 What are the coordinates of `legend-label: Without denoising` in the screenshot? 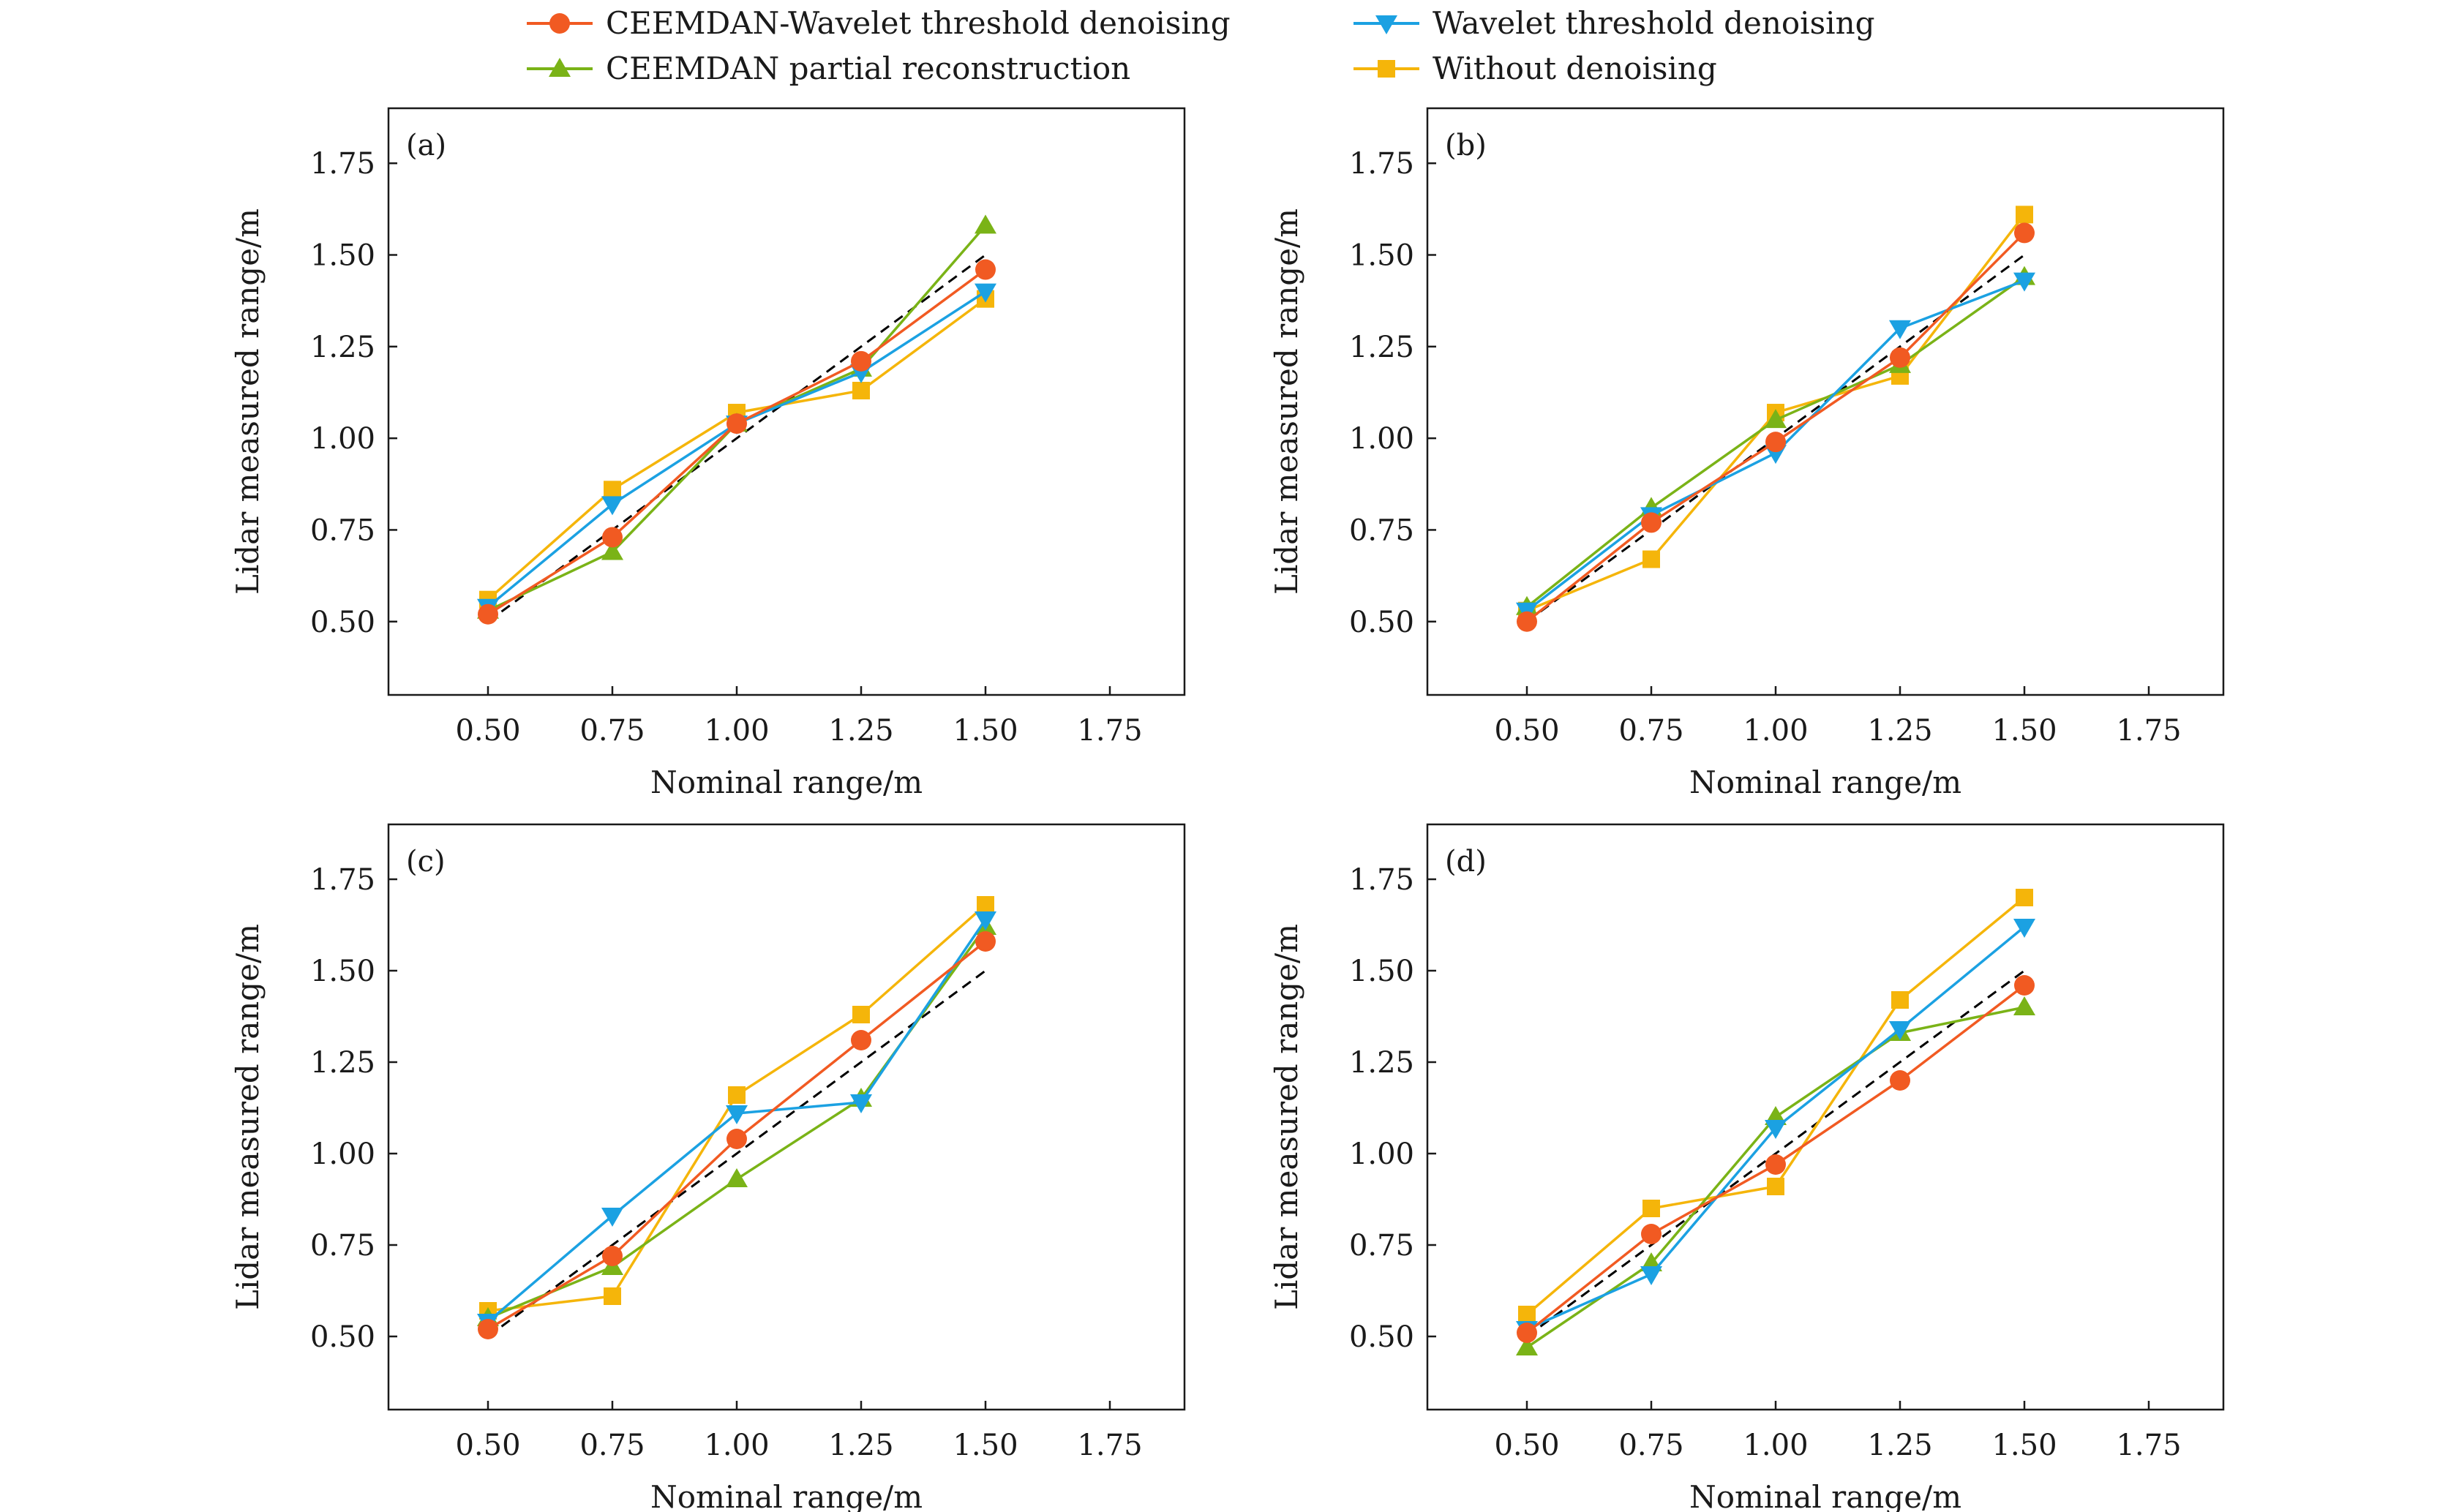 It's located at (1575, 68).